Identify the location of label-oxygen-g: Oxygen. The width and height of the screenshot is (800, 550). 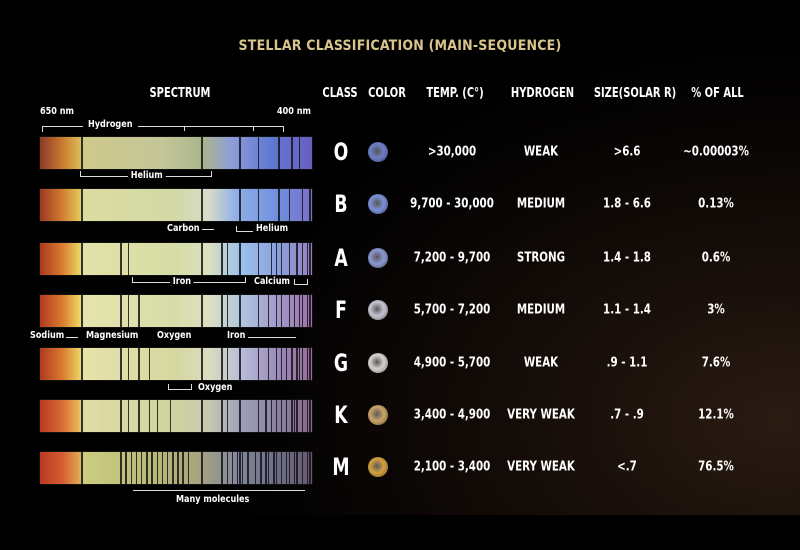
(215, 387).